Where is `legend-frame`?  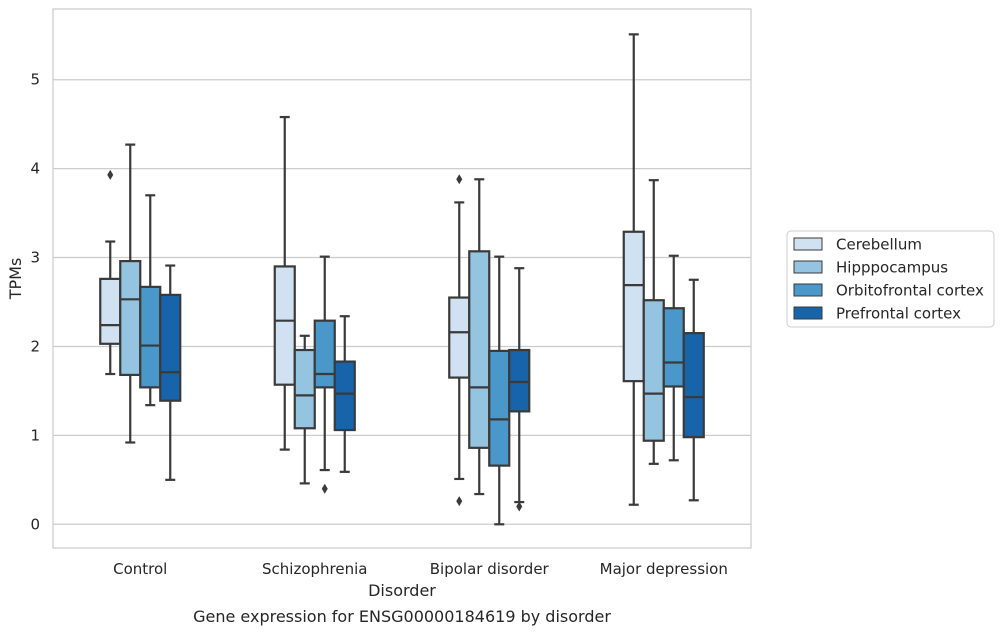 legend-frame is located at coordinates (890, 279).